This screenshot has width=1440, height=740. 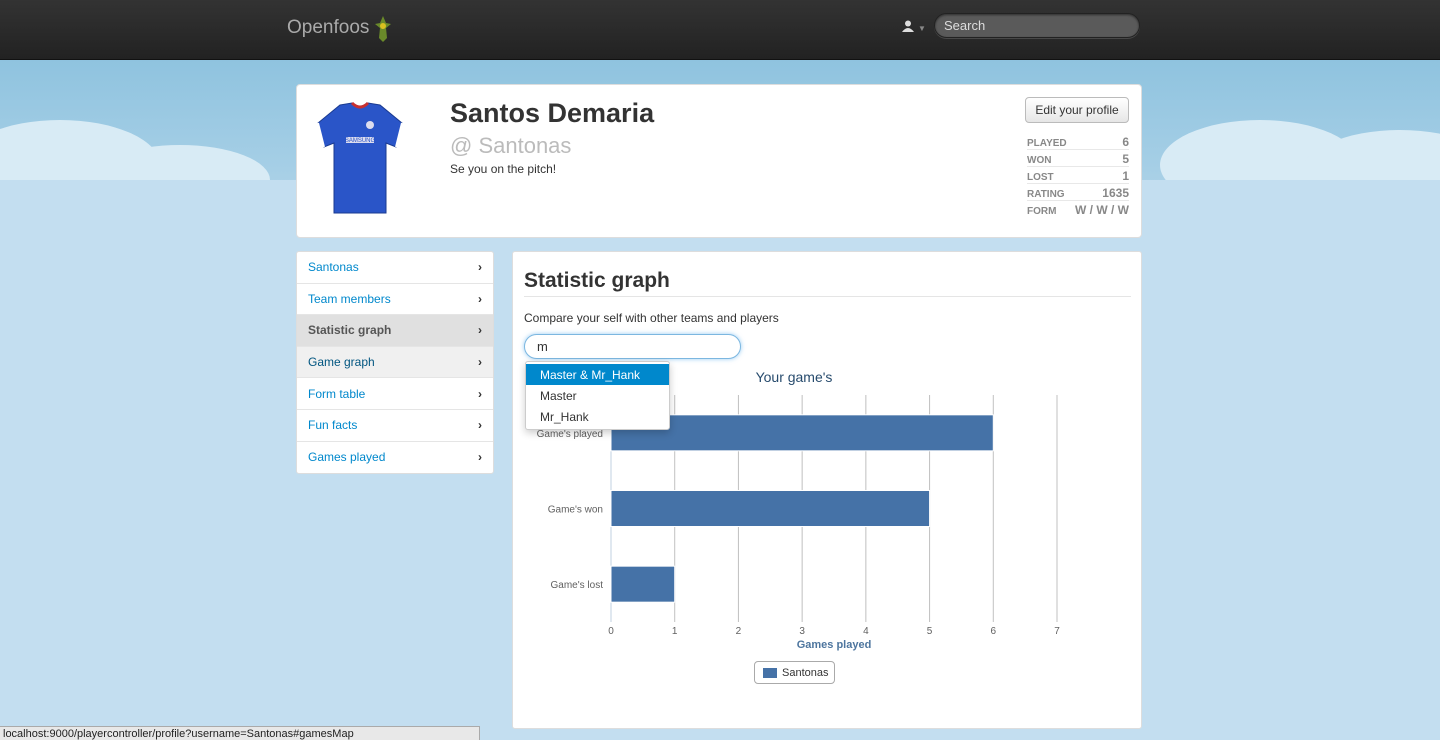 I want to click on stat-row: PLAYED 6, so click(x=1078, y=141).